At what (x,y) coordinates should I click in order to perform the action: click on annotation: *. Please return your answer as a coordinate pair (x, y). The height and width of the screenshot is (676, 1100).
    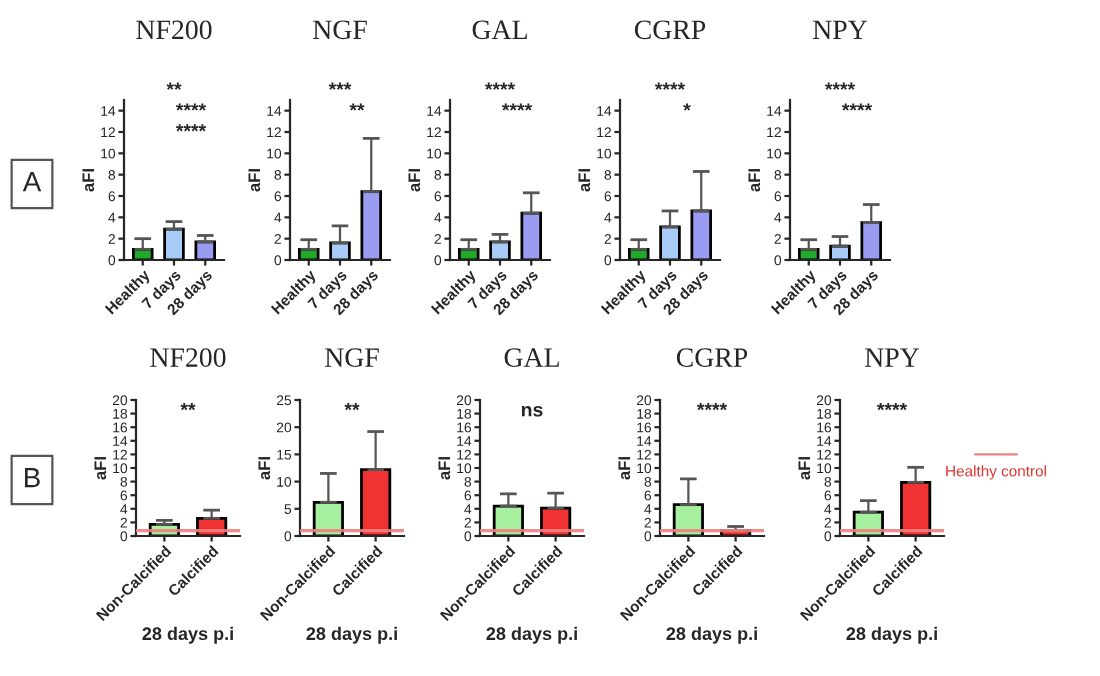
    Looking at the image, I should click on (687, 107).